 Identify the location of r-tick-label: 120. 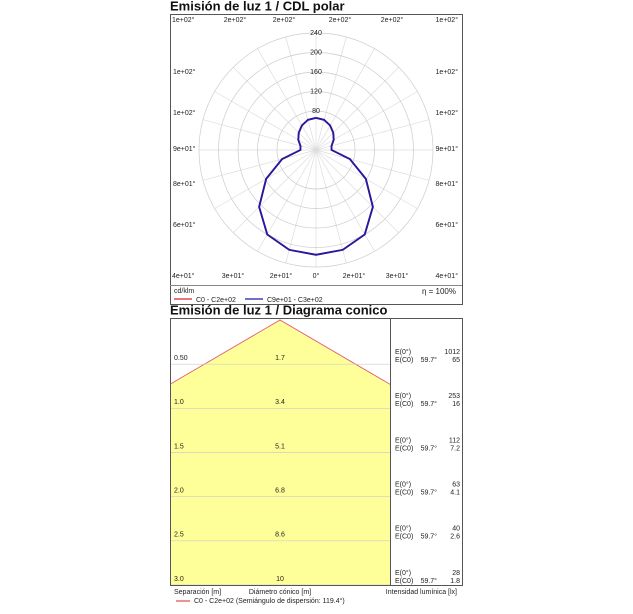
(316, 91).